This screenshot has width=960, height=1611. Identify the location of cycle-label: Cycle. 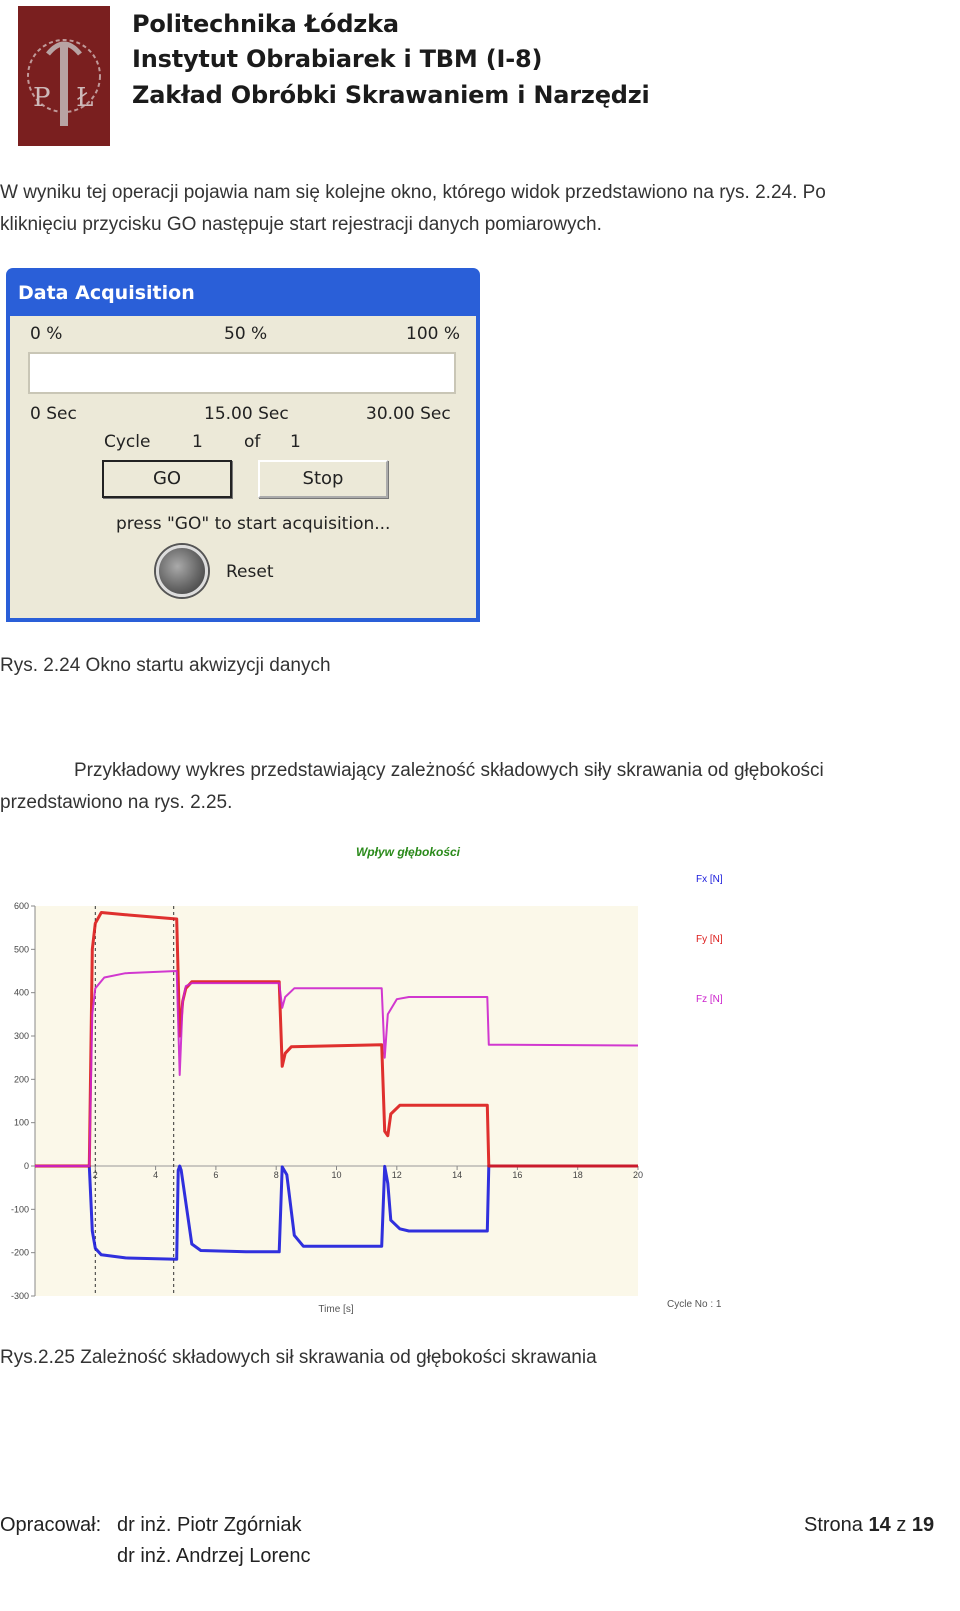
(127, 442).